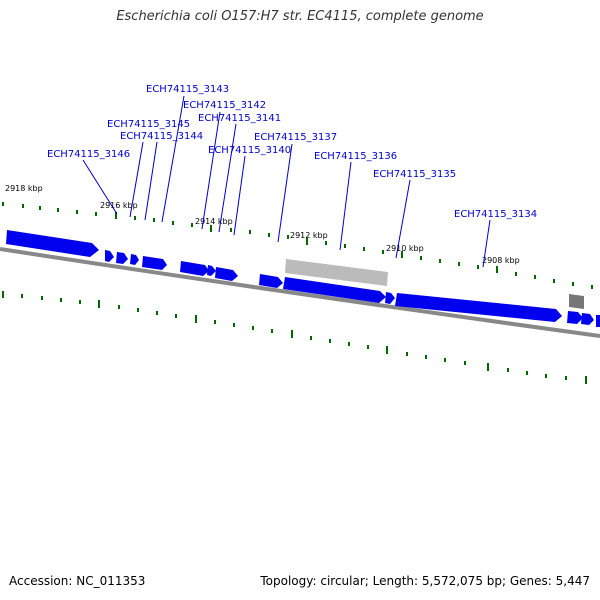 This screenshot has height=600, width=600. I want to click on gene-label-3141: ECH74115_3141, so click(239, 118).